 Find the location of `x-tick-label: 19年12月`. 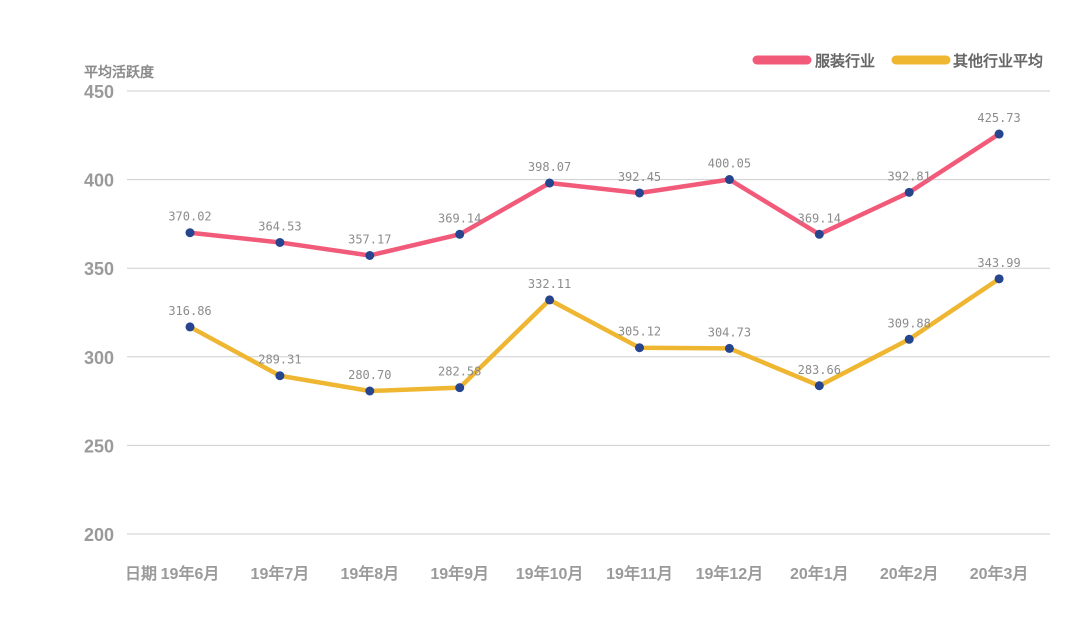

x-tick-label: 19年12月 is located at coordinates (730, 573).